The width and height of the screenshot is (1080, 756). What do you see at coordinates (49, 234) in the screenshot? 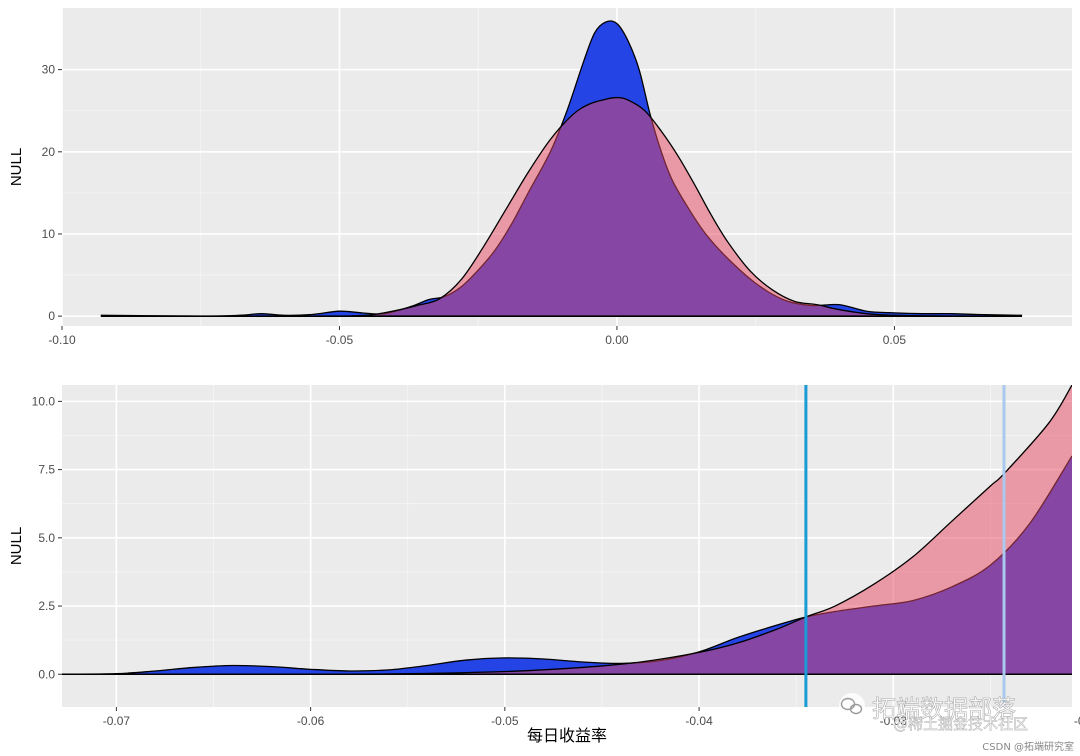
I see `y-tick-label: 10` at bounding box center [49, 234].